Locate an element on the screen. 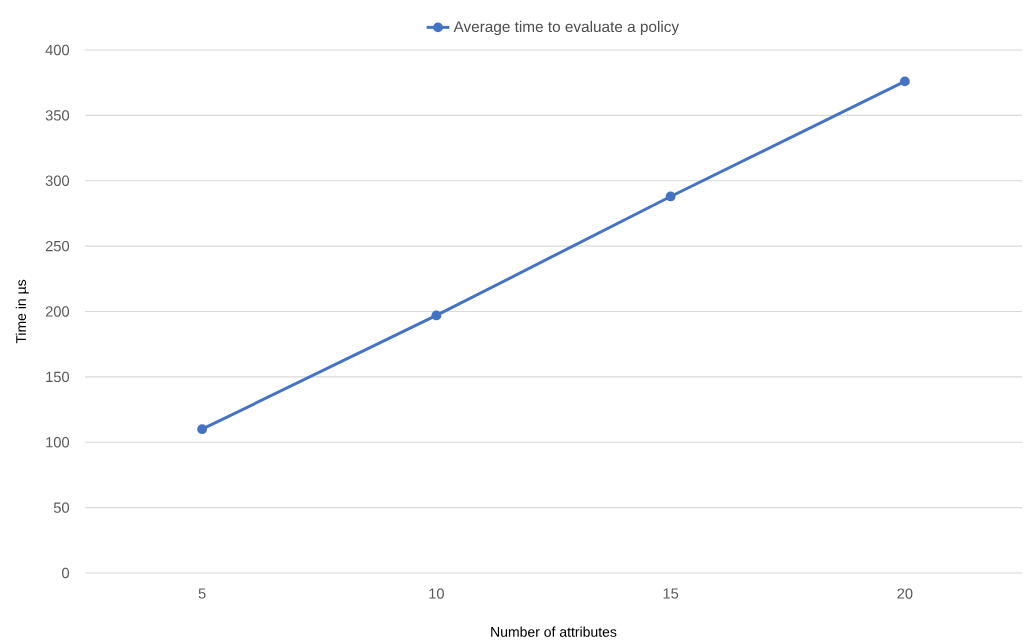 This screenshot has width=1024, height=644. x-axis-title: Number of attributes is located at coordinates (554, 631).